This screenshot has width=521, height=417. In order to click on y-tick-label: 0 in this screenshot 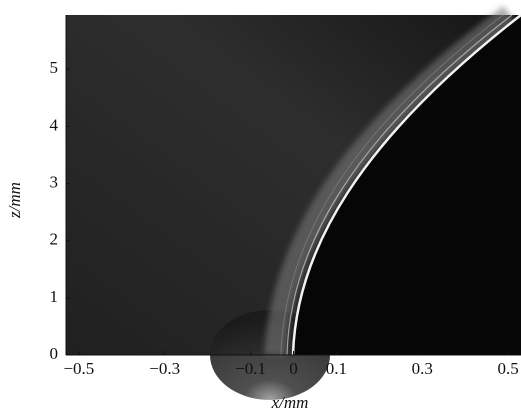, I will do `click(54, 353)`.